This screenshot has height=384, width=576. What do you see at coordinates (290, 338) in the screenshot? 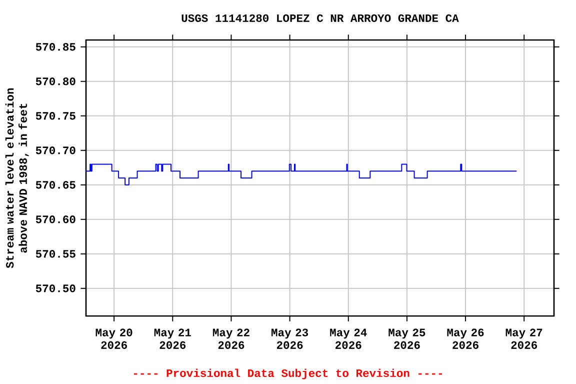
I see `x-tick-label: May 23 2026` at bounding box center [290, 338].